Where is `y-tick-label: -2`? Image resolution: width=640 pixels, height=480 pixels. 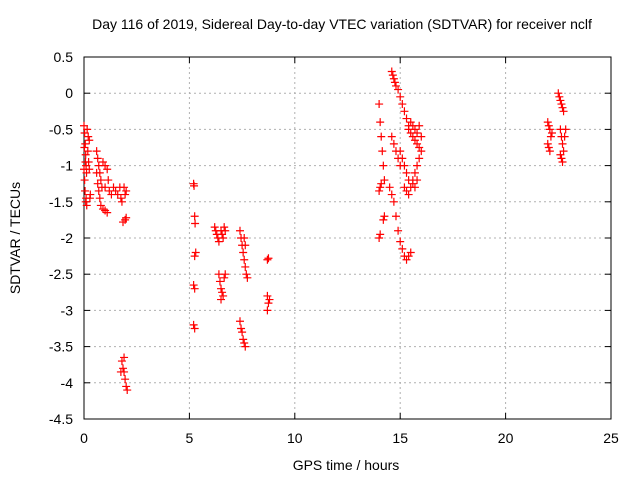
y-tick-label: -2 is located at coordinates (67, 238).